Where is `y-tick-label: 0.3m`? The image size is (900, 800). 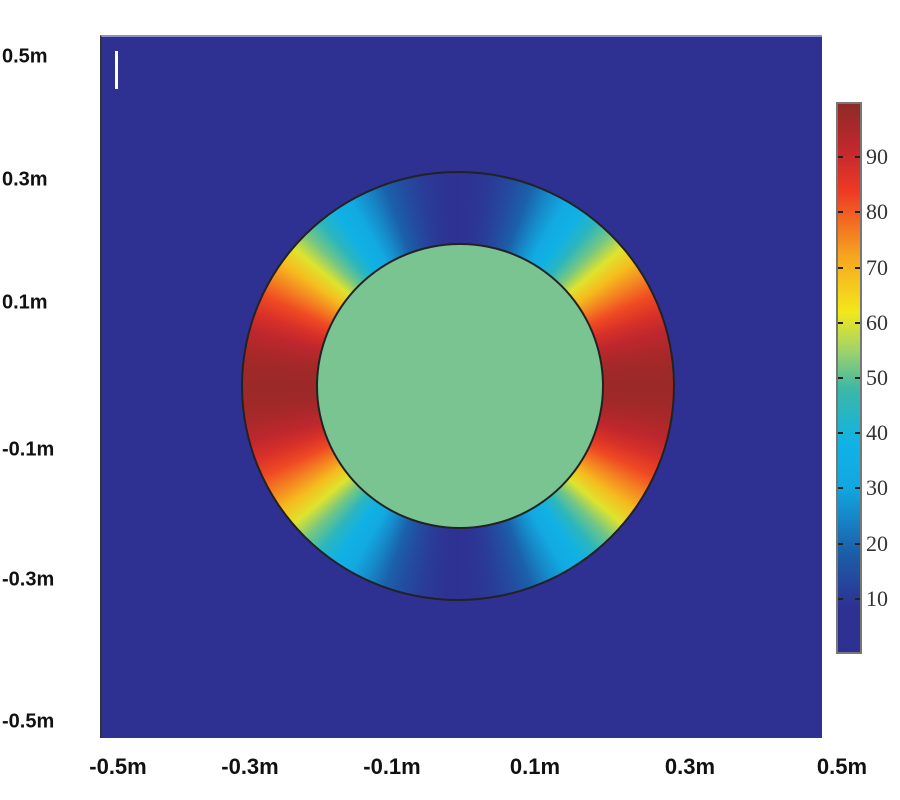 y-tick-label: 0.3m is located at coordinates (25, 179).